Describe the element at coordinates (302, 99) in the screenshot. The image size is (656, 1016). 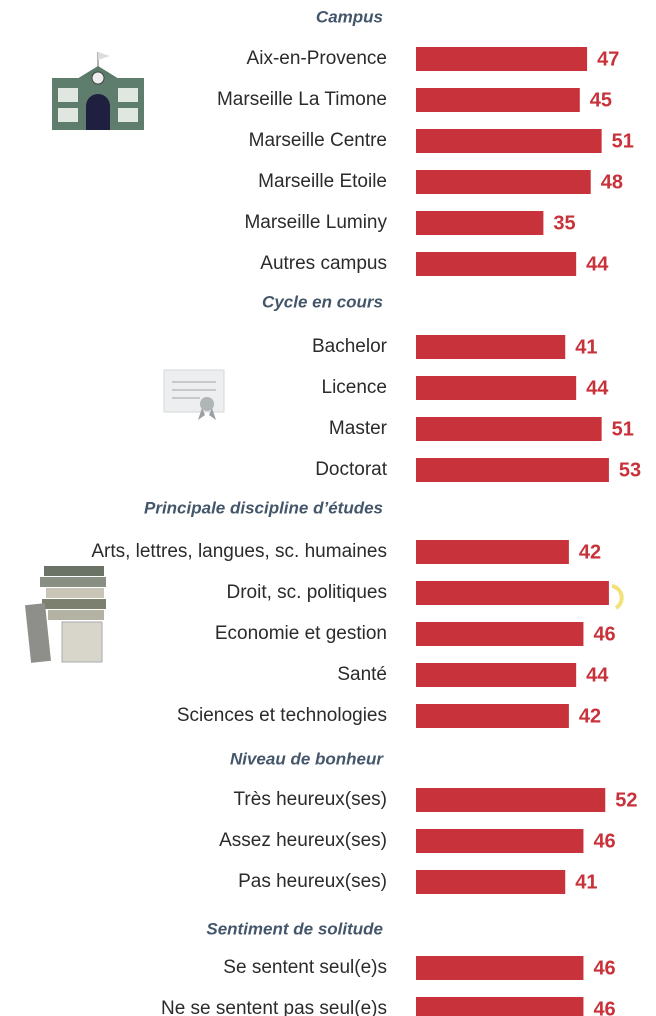
I see `category-label: Marseille La Timone` at that location.